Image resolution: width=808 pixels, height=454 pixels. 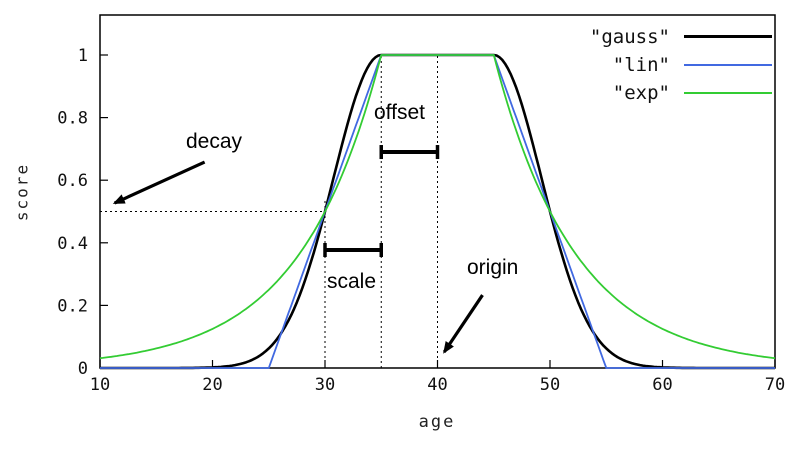 What do you see at coordinates (212, 385) in the screenshot?
I see `x-tick-label: 20` at bounding box center [212, 385].